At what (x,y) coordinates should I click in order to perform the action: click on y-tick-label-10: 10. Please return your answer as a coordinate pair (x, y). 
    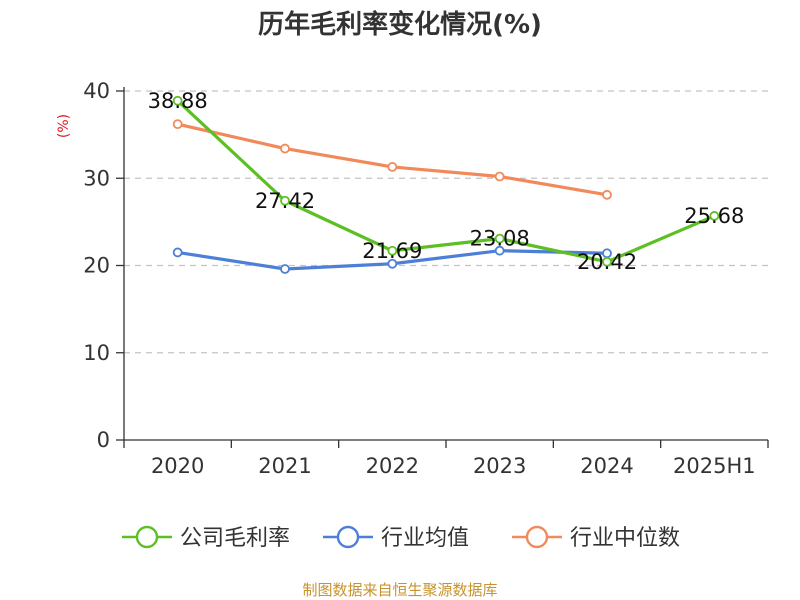
    Looking at the image, I should click on (96, 353).